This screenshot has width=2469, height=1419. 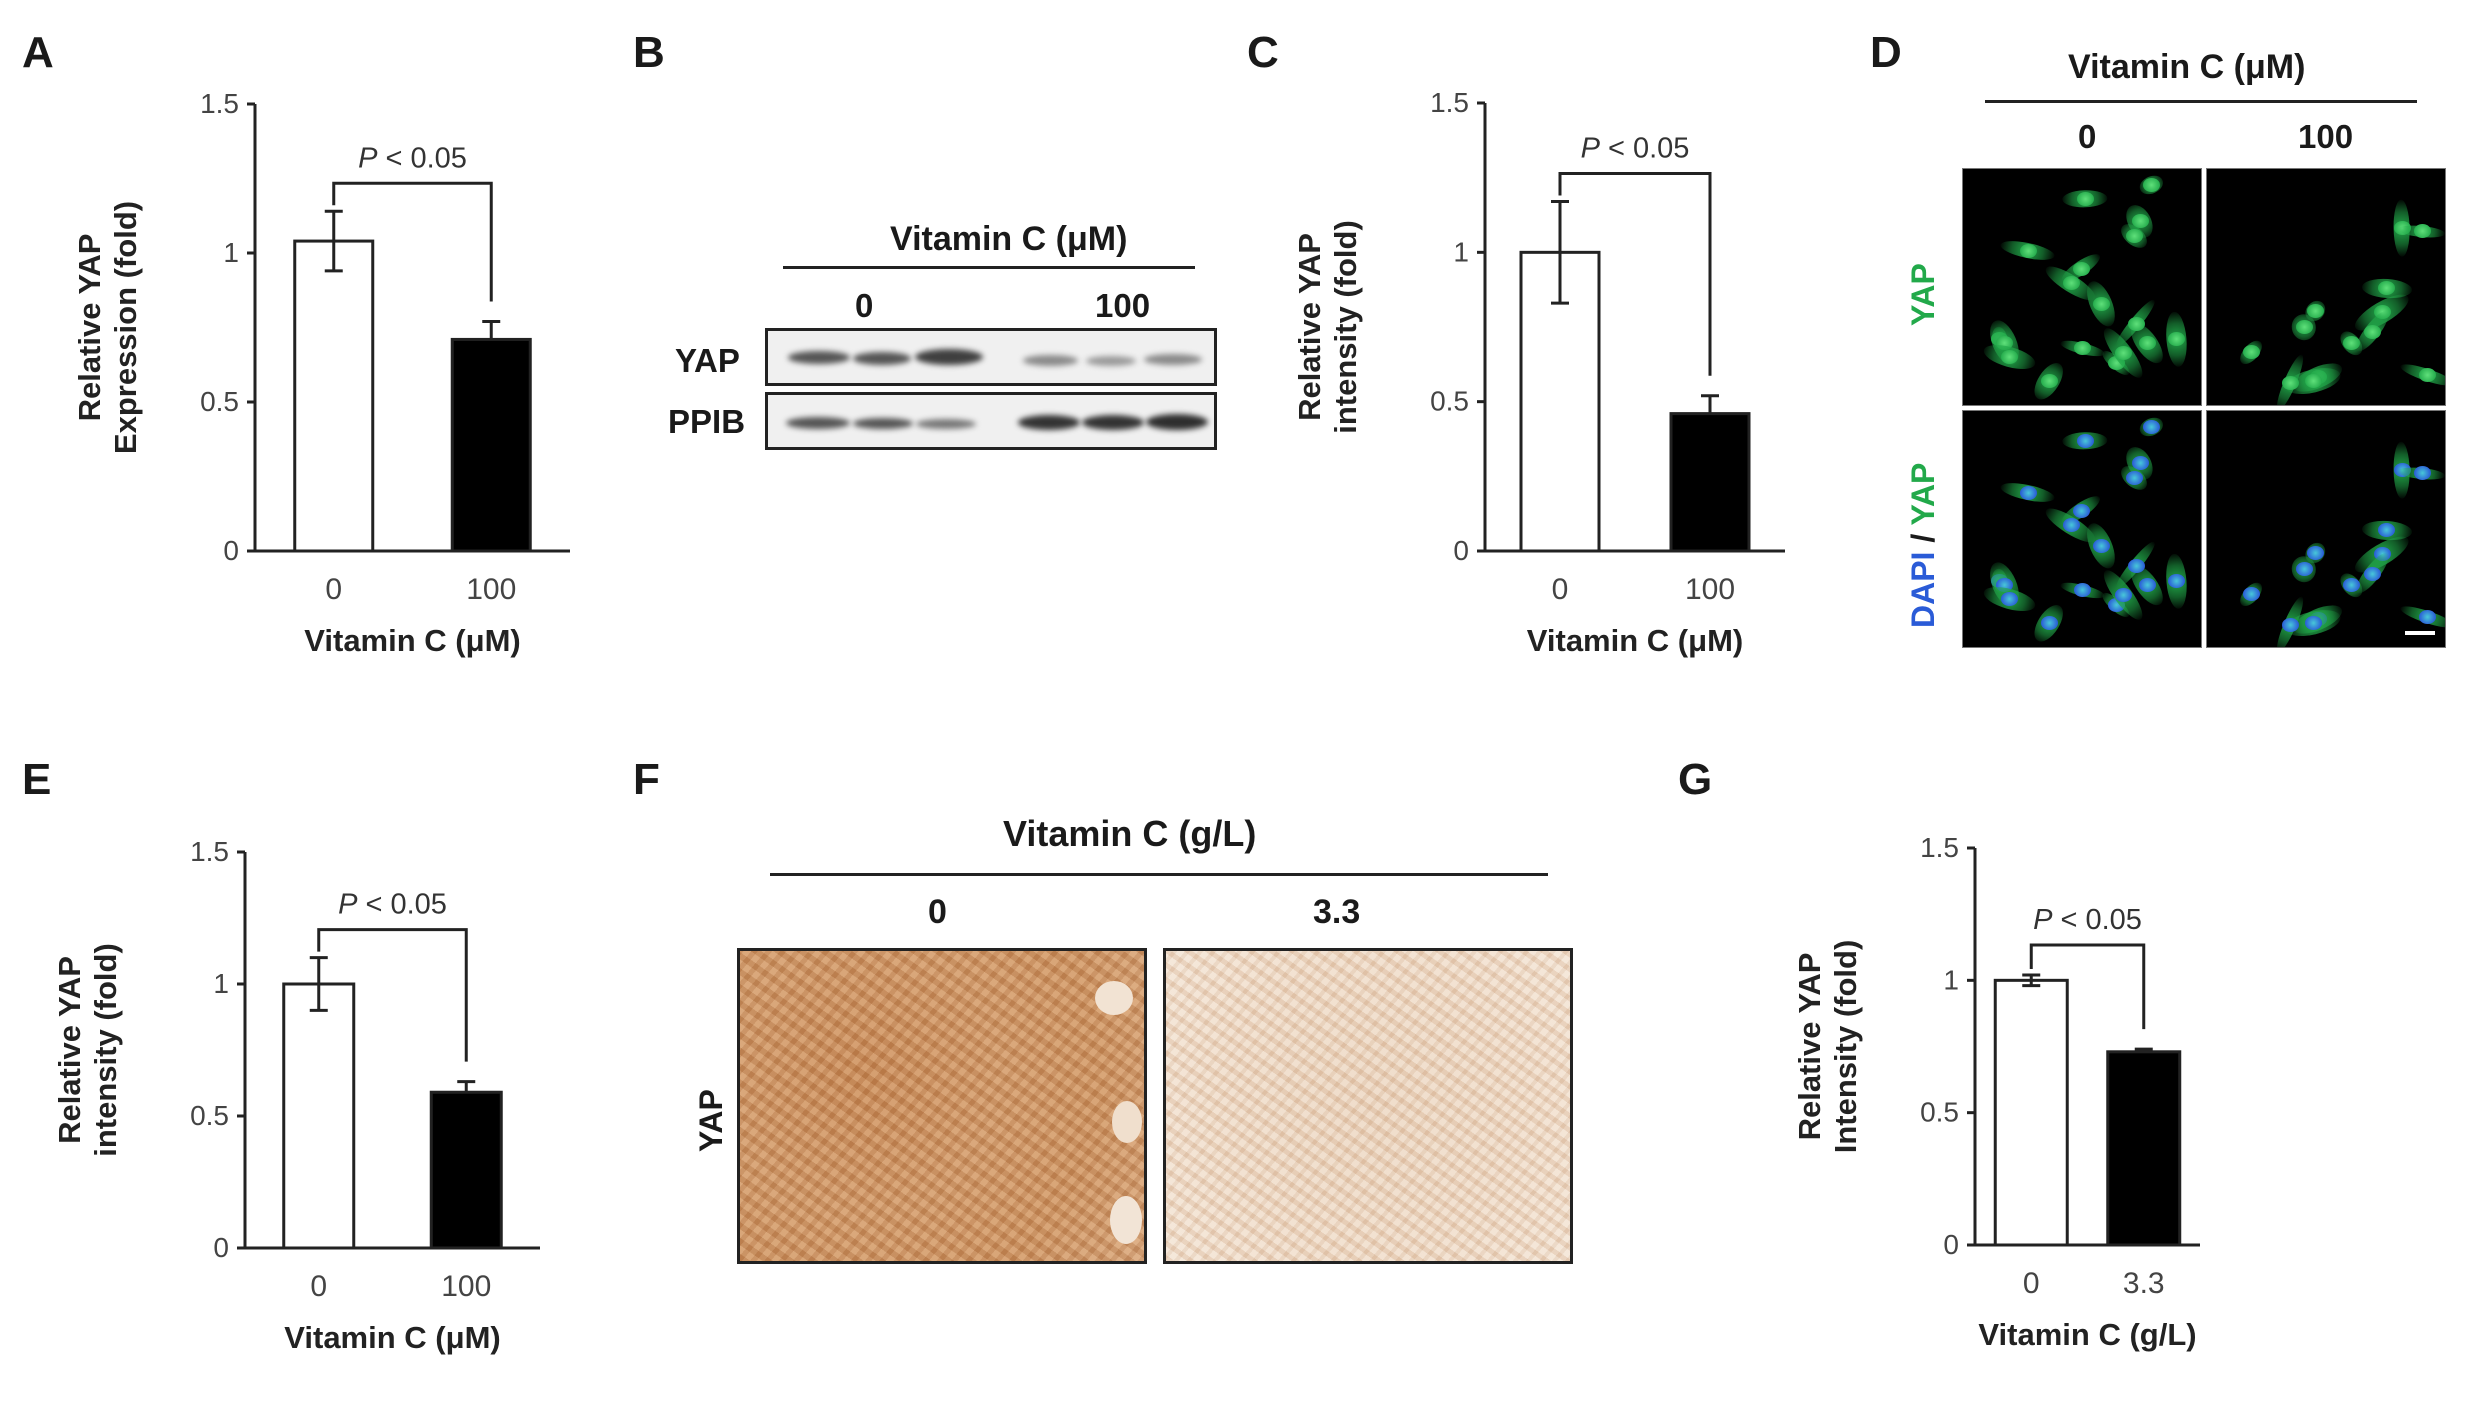 I want to click on panel-letter-e: E, so click(x=37, y=779).